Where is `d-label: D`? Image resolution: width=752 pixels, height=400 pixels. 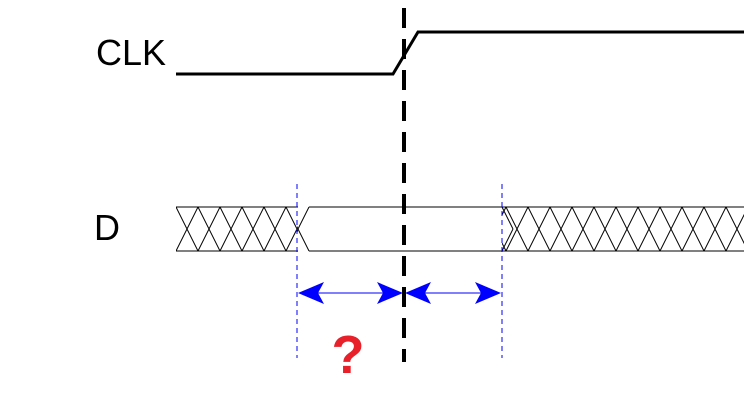 d-label: D is located at coordinates (107, 227).